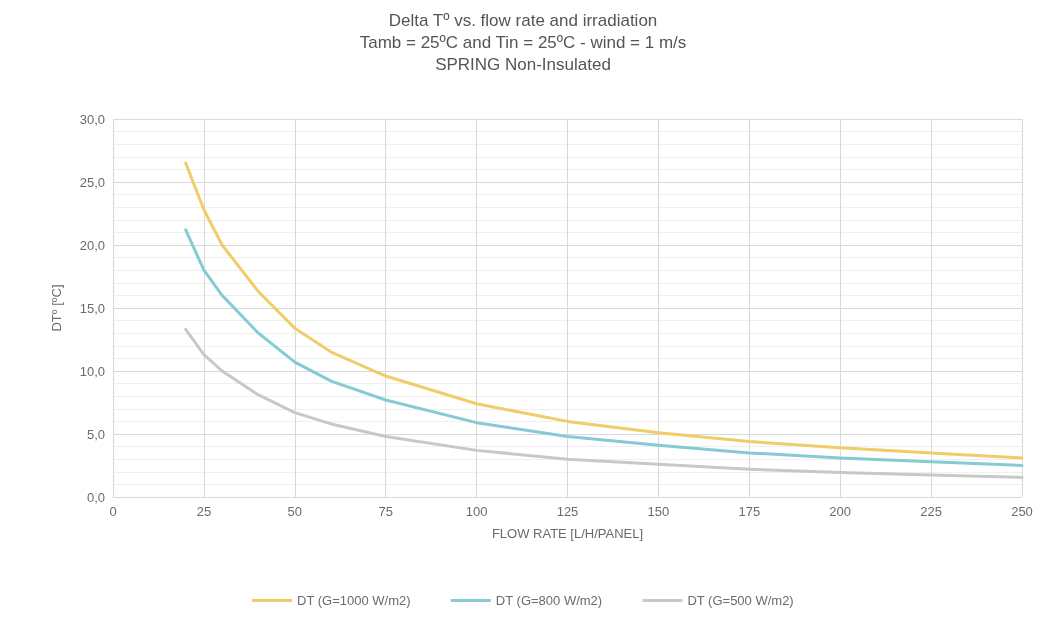 The height and width of the screenshot is (624, 1046). What do you see at coordinates (931, 511) in the screenshot?
I see `x-tick-label: 225` at bounding box center [931, 511].